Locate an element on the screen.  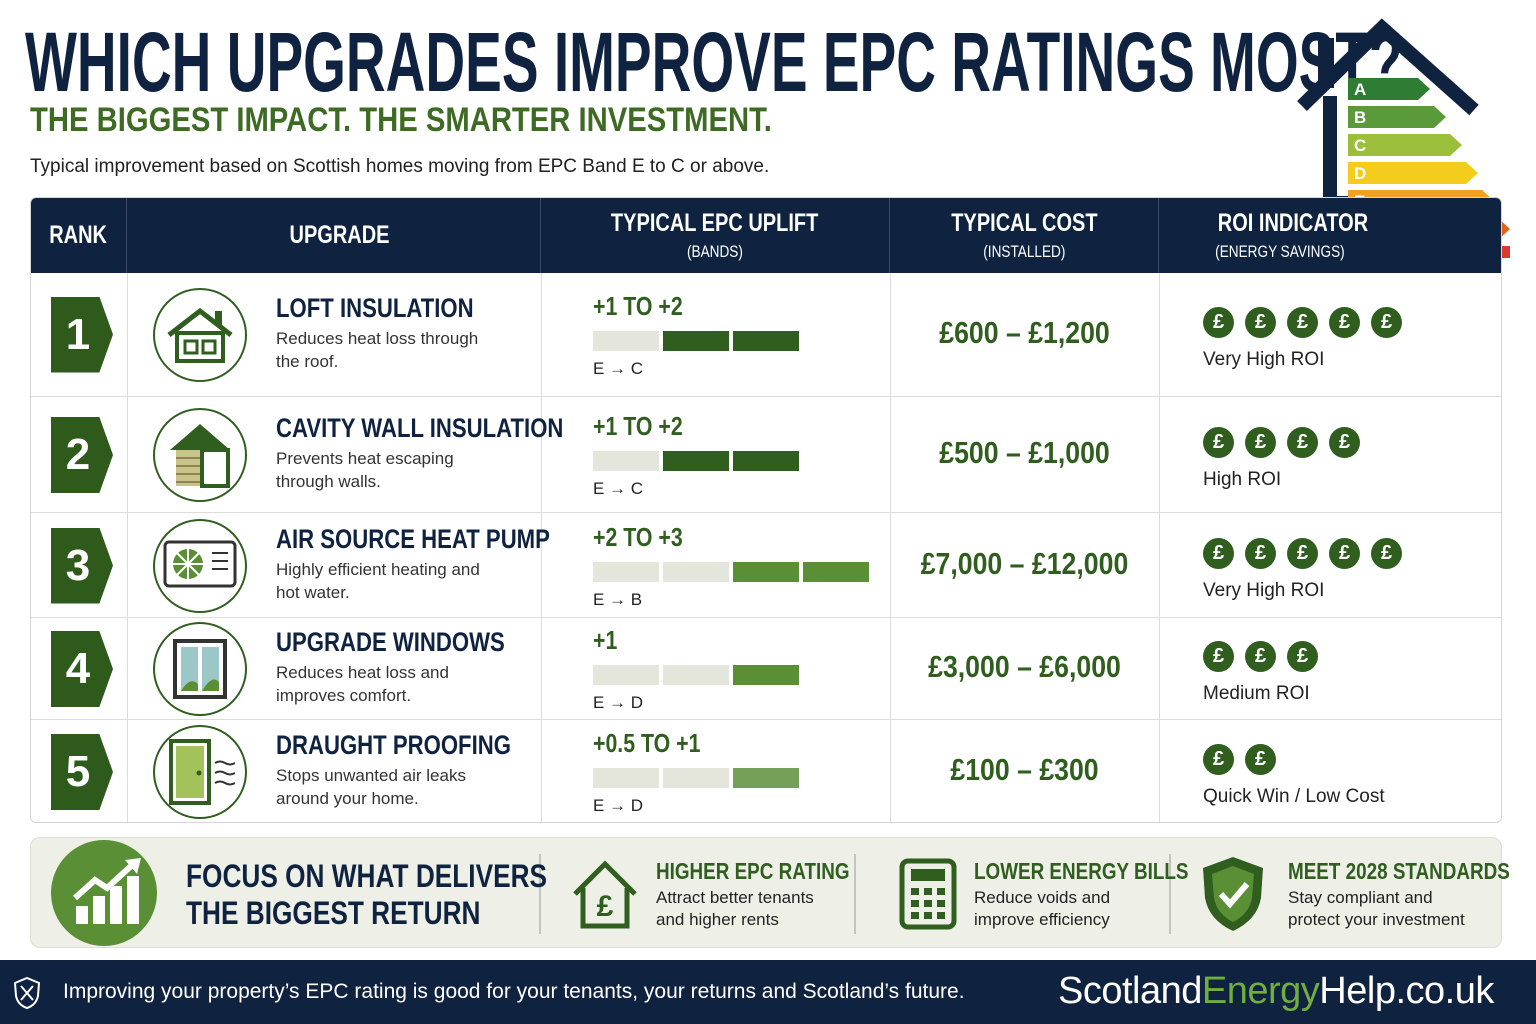
band-change: E → B is located at coordinates (618, 599).